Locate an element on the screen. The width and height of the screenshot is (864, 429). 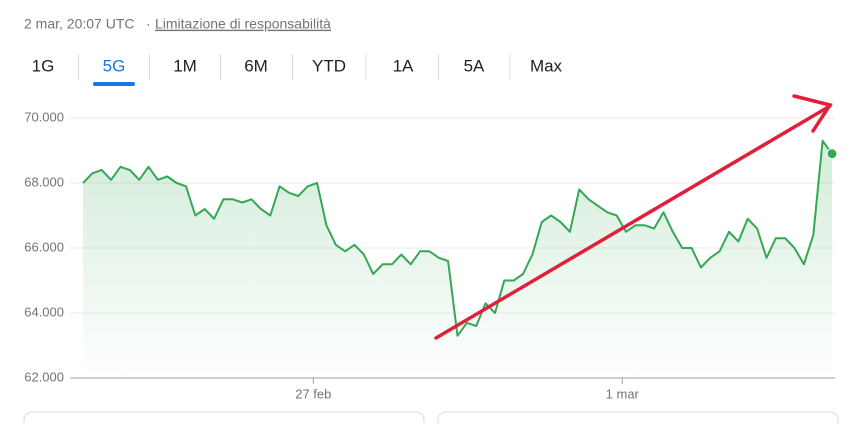
y-tick-label: 62.000 is located at coordinates (44, 376).